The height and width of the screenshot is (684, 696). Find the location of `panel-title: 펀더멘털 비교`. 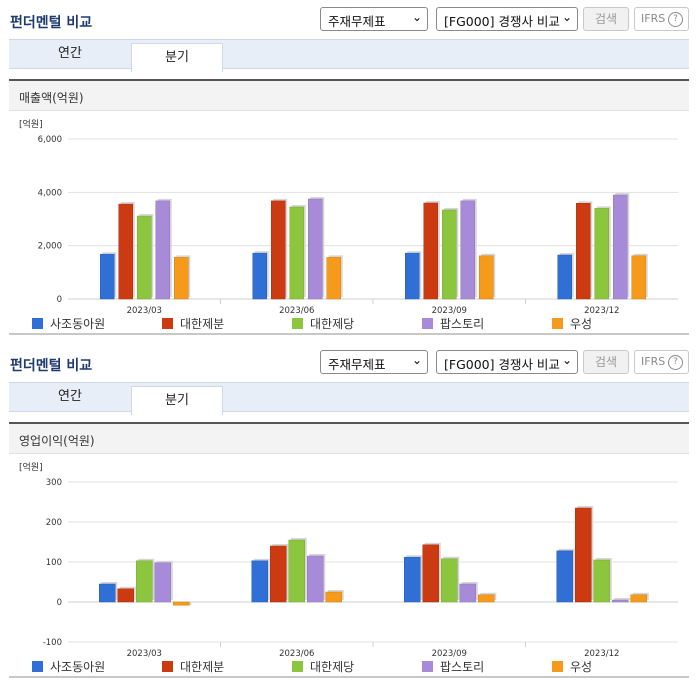

panel-title: 펀더멘털 비교 is located at coordinates (51, 23).